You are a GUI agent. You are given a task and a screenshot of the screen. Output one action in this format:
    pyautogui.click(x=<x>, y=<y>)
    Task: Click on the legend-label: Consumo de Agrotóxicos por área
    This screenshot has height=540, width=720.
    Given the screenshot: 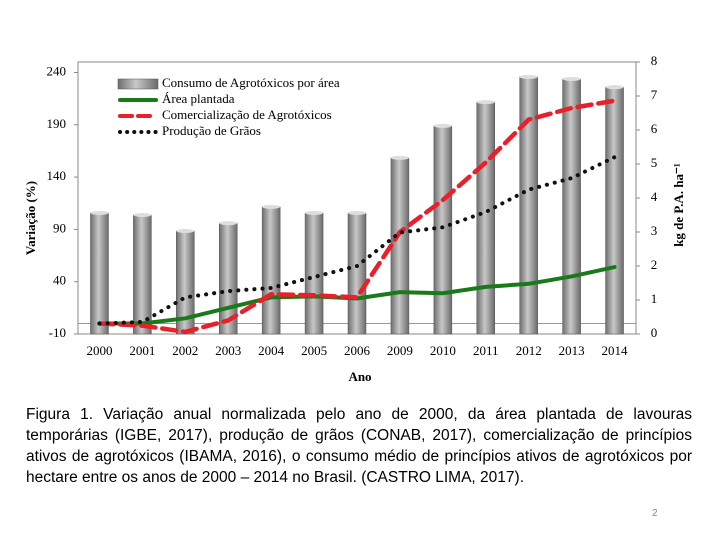 What is the action you would take?
    pyautogui.click(x=251, y=82)
    